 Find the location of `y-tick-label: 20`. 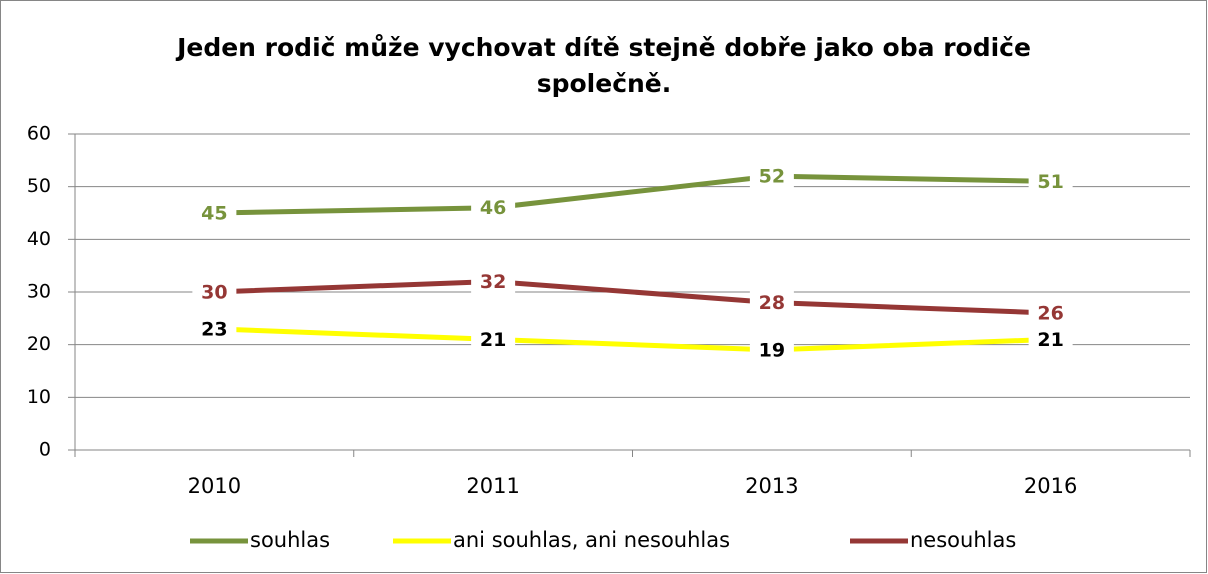

y-tick-label: 20 is located at coordinates (39, 344).